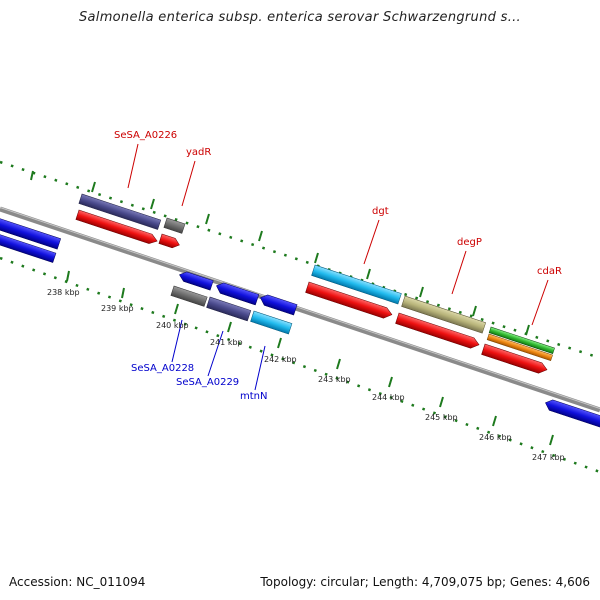  I want to click on scale-label: 243 kbp, so click(334, 379).